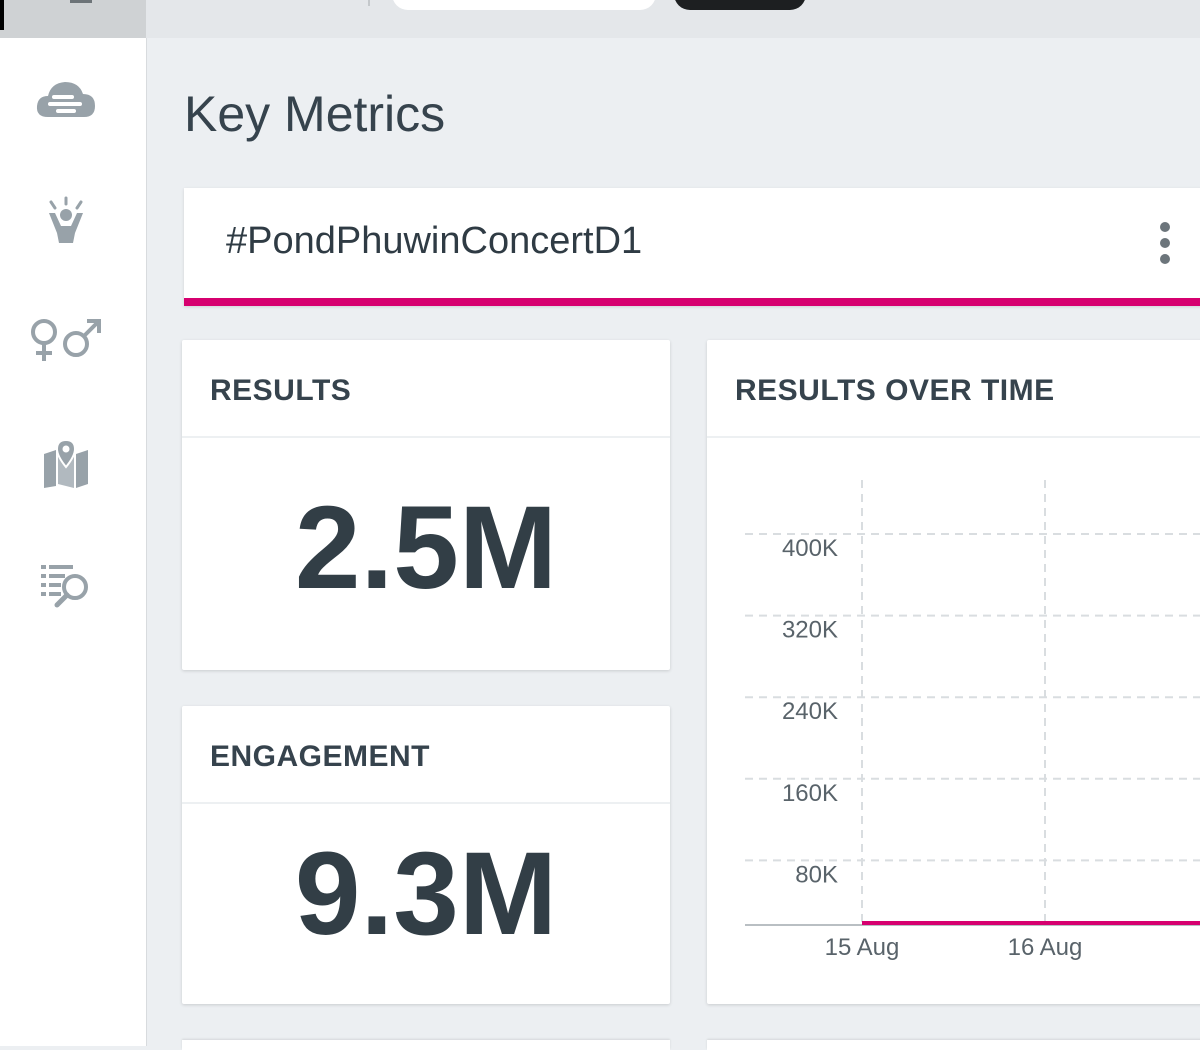 The width and height of the screenshot is (1200, 1050). I want to click on results-label: RESULTS, so click(281, 390).